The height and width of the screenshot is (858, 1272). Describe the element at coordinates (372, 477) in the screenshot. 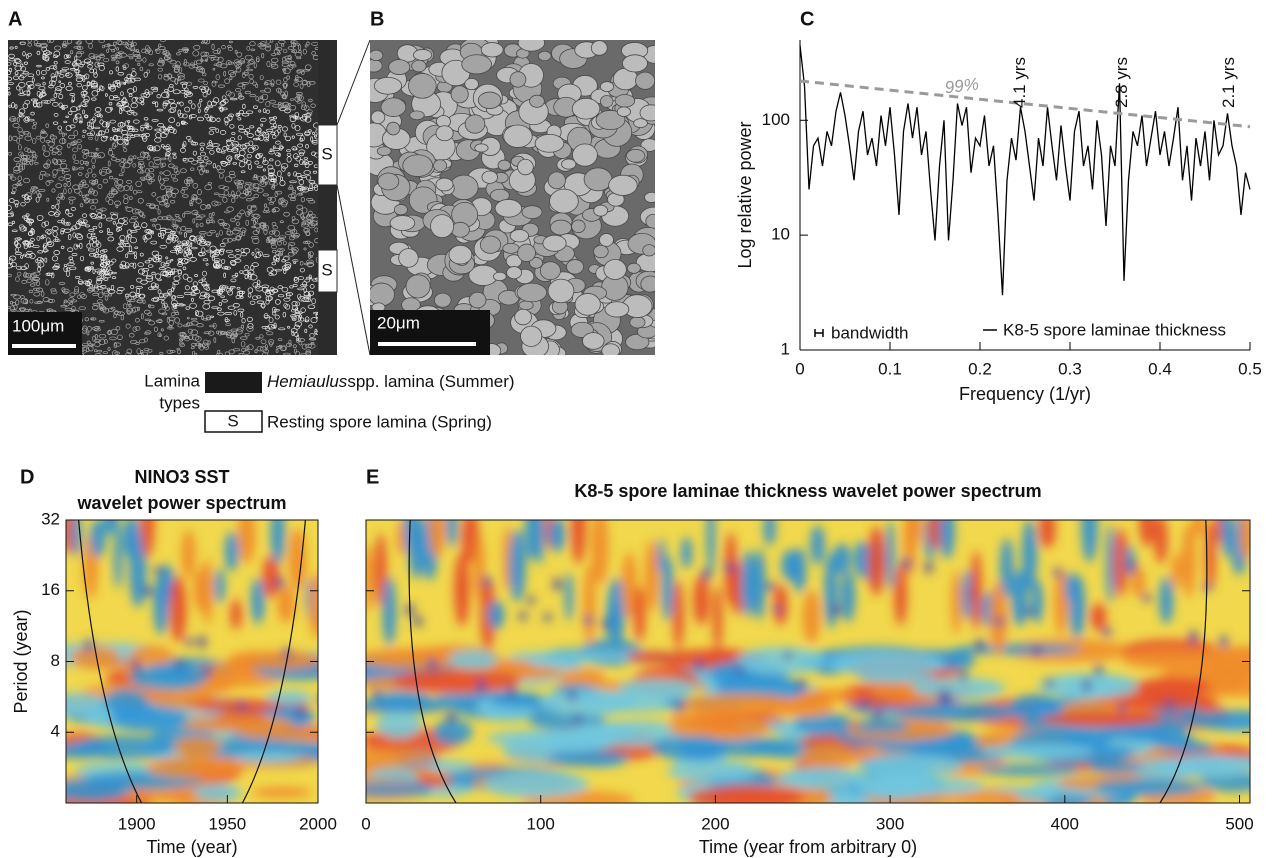

I see `panel-label: E` at that location.